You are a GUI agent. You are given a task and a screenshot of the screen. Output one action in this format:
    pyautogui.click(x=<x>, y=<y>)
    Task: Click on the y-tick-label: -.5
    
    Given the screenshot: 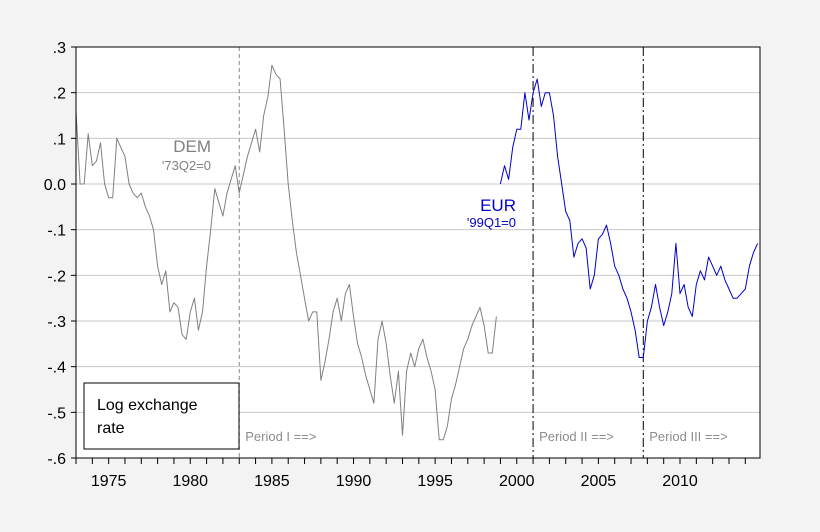 What is the action you would take?
    pyautogui.click(x=56, y=413)
    